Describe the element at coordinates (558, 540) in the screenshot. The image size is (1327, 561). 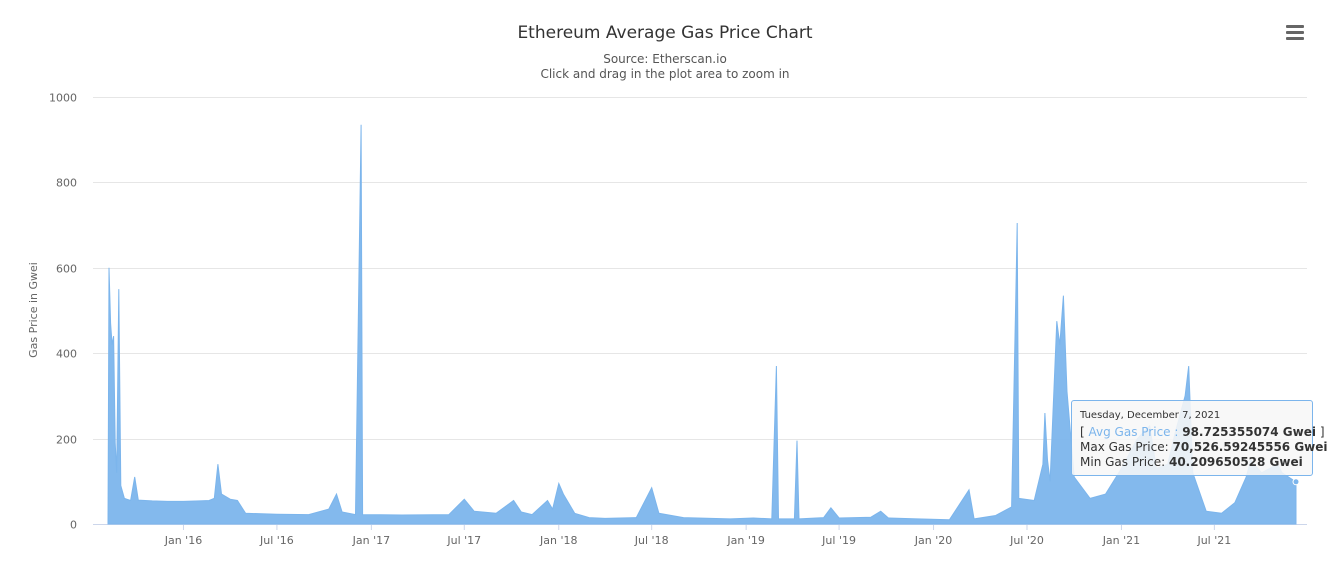
I see `x-tick-label: Jan '18` at that location.